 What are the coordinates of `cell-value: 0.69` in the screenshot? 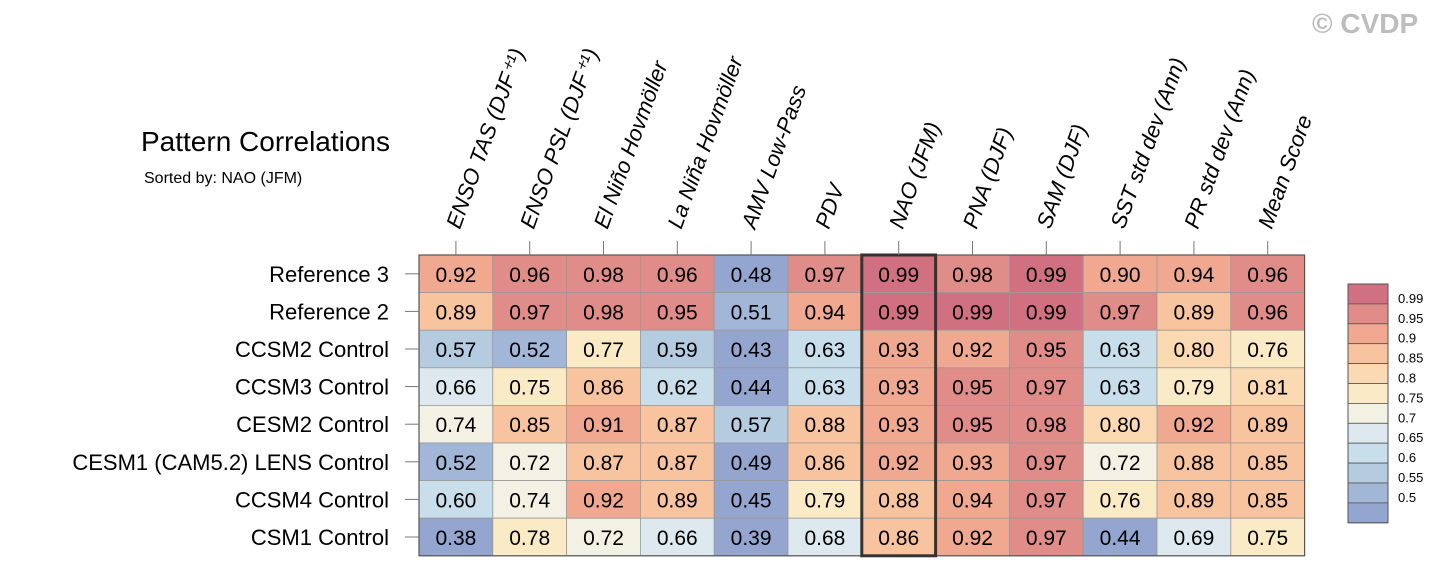 It's located at (1193, 538).